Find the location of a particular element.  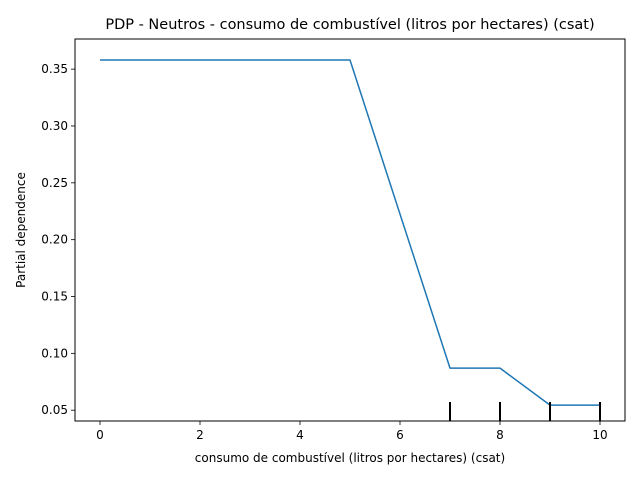

y-axis: 0.05 0.10 0.15 0.20 0.25 0.30 0.35 is located at coordinates (58, 239).